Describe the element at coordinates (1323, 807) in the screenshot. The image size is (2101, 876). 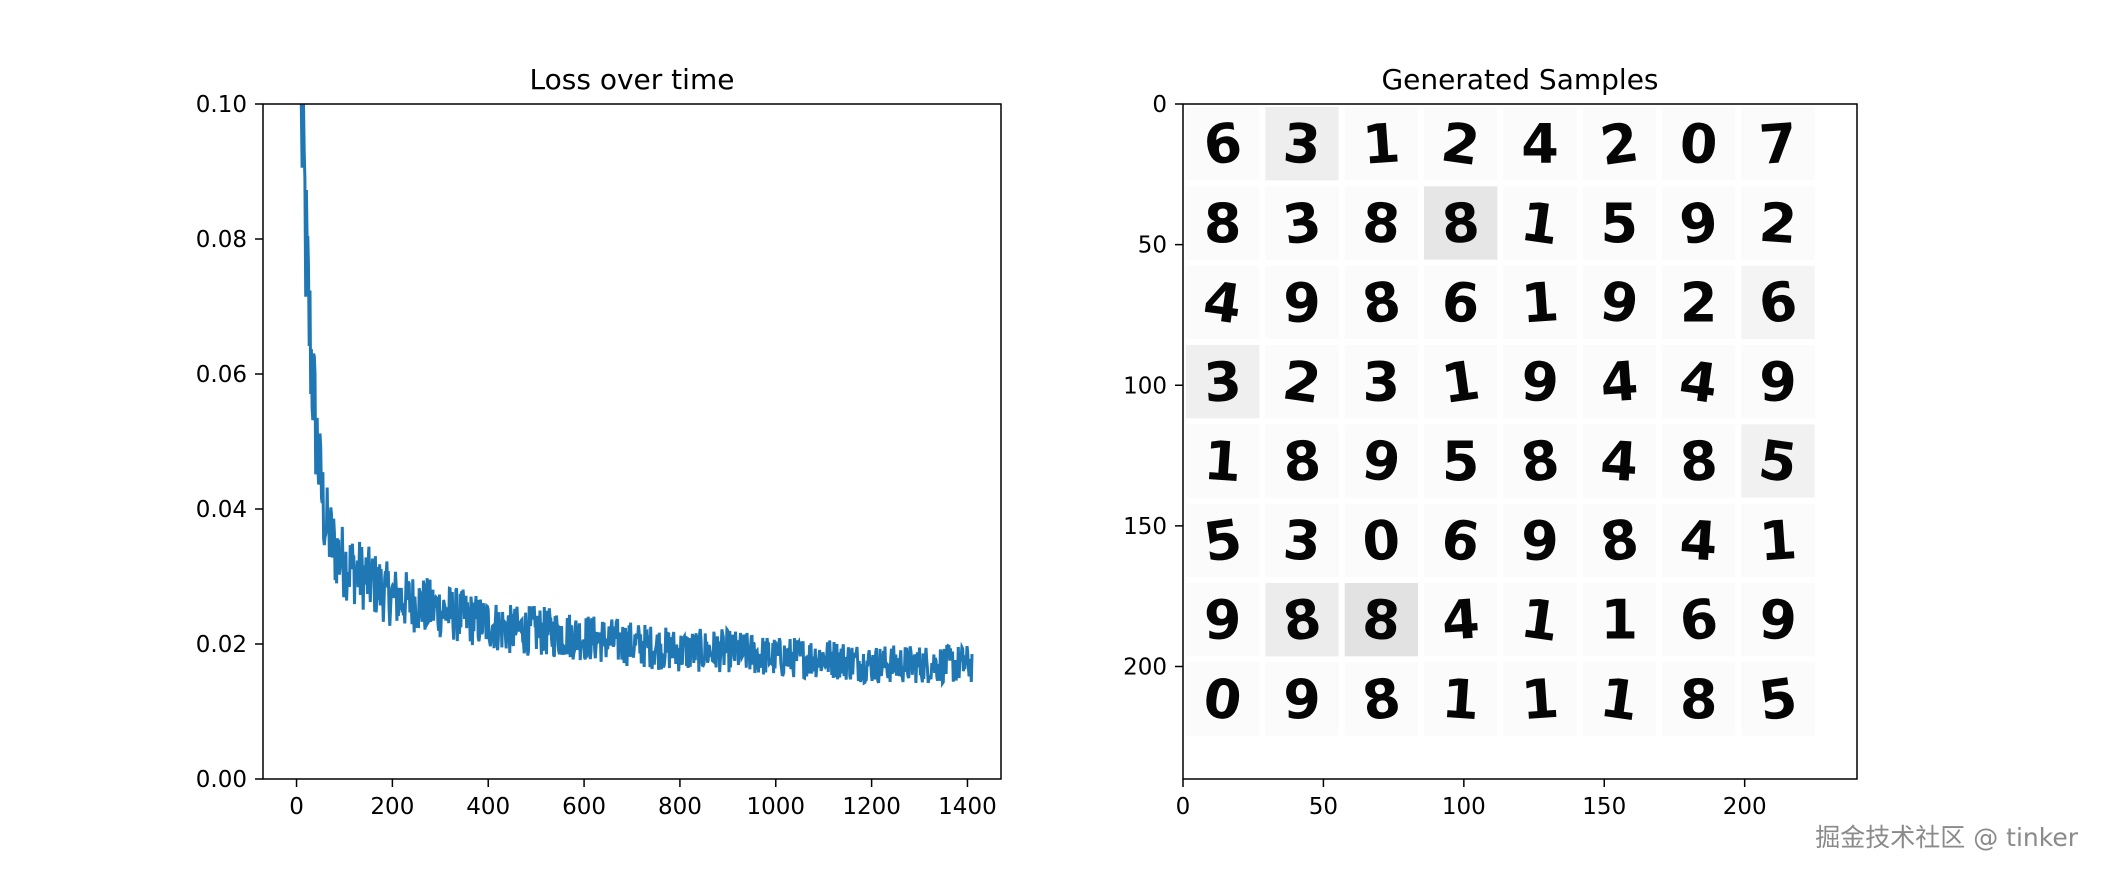
I see `samples-x-tick-label: 50` at that location.